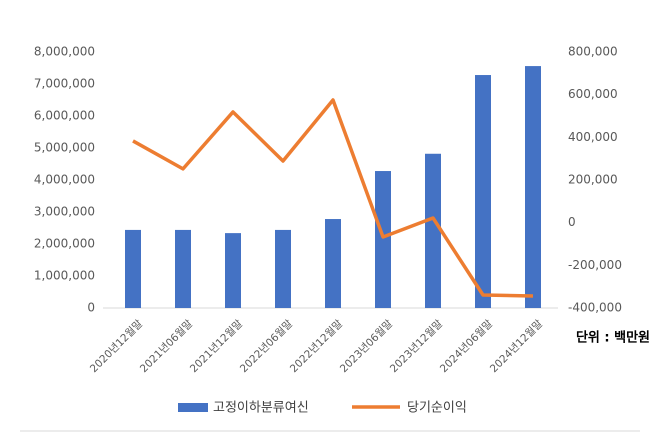 This screenshot has width=658, height=437. What do you see at coordinates (572, 222) in the screenshot?
I see `y2-tick-label: 0` at bounding box center [572, 222].